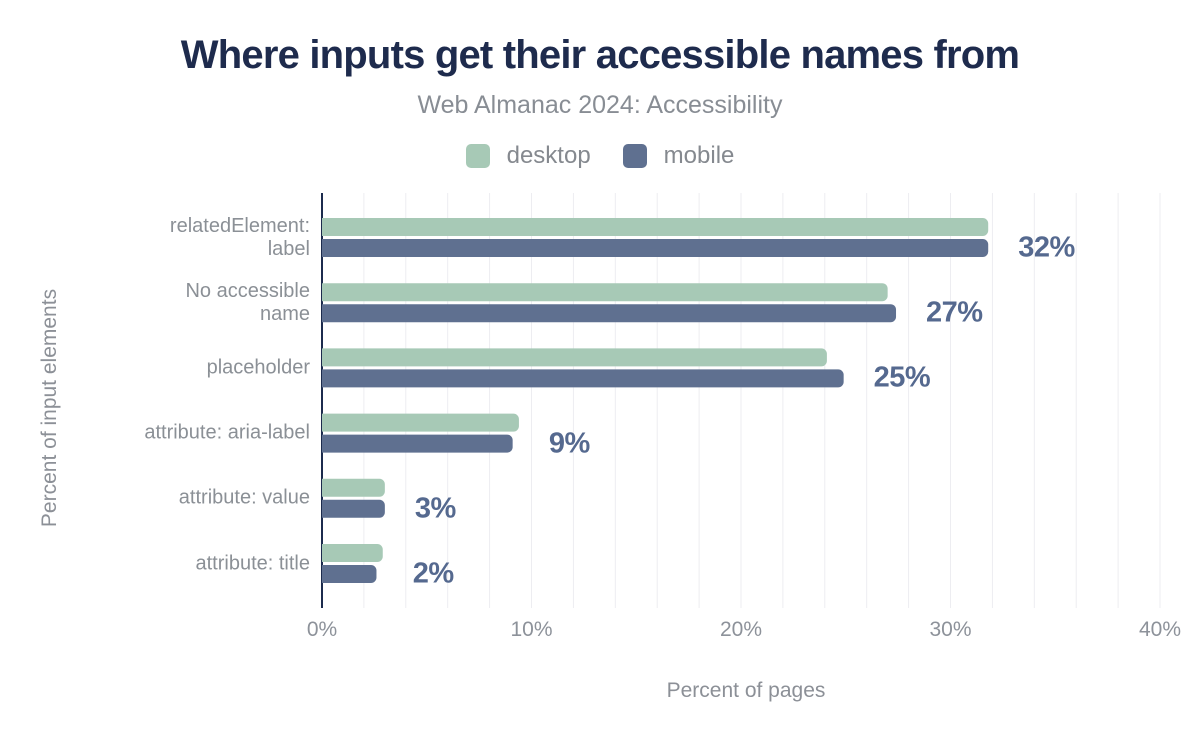 This screenshot has height=742, width=1200. I want to click on value-axis-line, so click(322, 400).